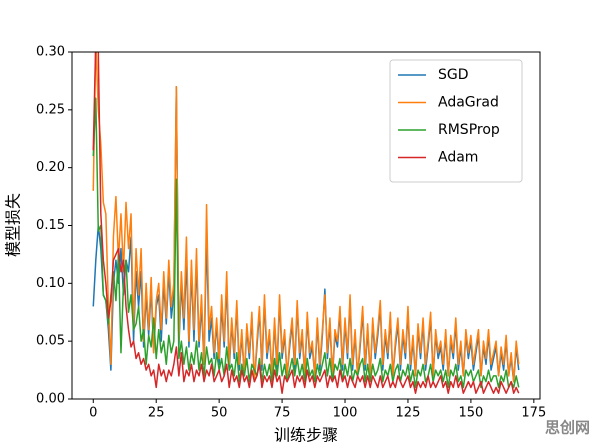  What do you see at coordinates (50, 399) in the screenshot?
I see `y-tick-label: 0.00` at bounding box center [50, 399].